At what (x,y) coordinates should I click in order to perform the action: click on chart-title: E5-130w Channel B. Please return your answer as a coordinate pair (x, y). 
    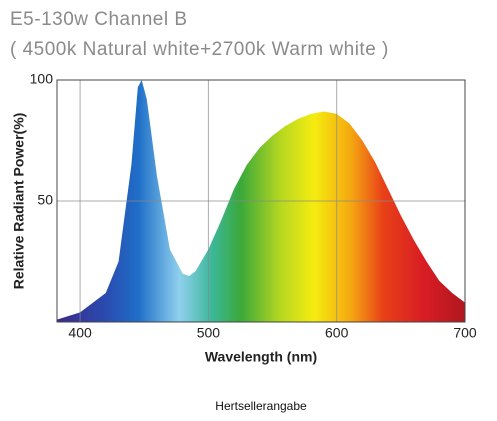
    Looking at the image, I should click on (99, 19).